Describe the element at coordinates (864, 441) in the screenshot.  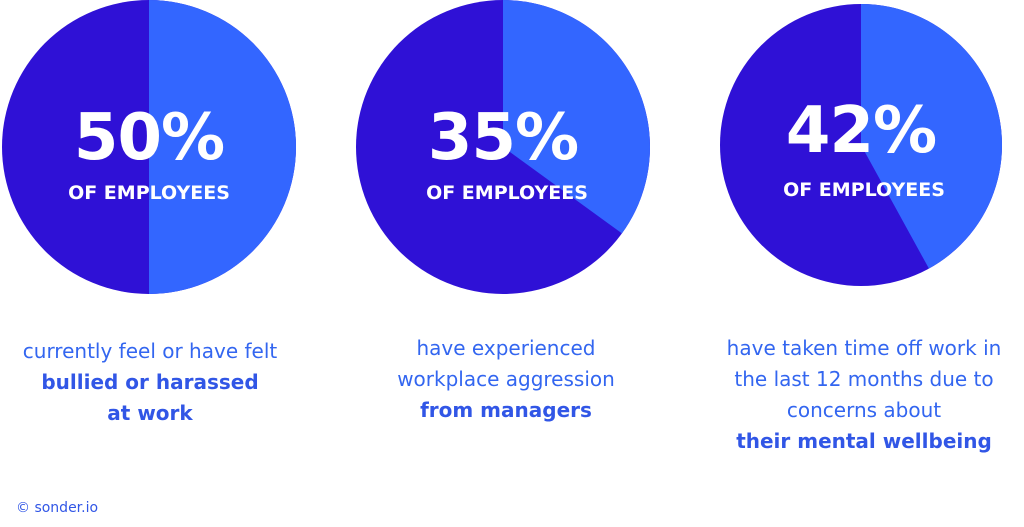
I see `description-highlight-line: their mental wellbeing` at that location.